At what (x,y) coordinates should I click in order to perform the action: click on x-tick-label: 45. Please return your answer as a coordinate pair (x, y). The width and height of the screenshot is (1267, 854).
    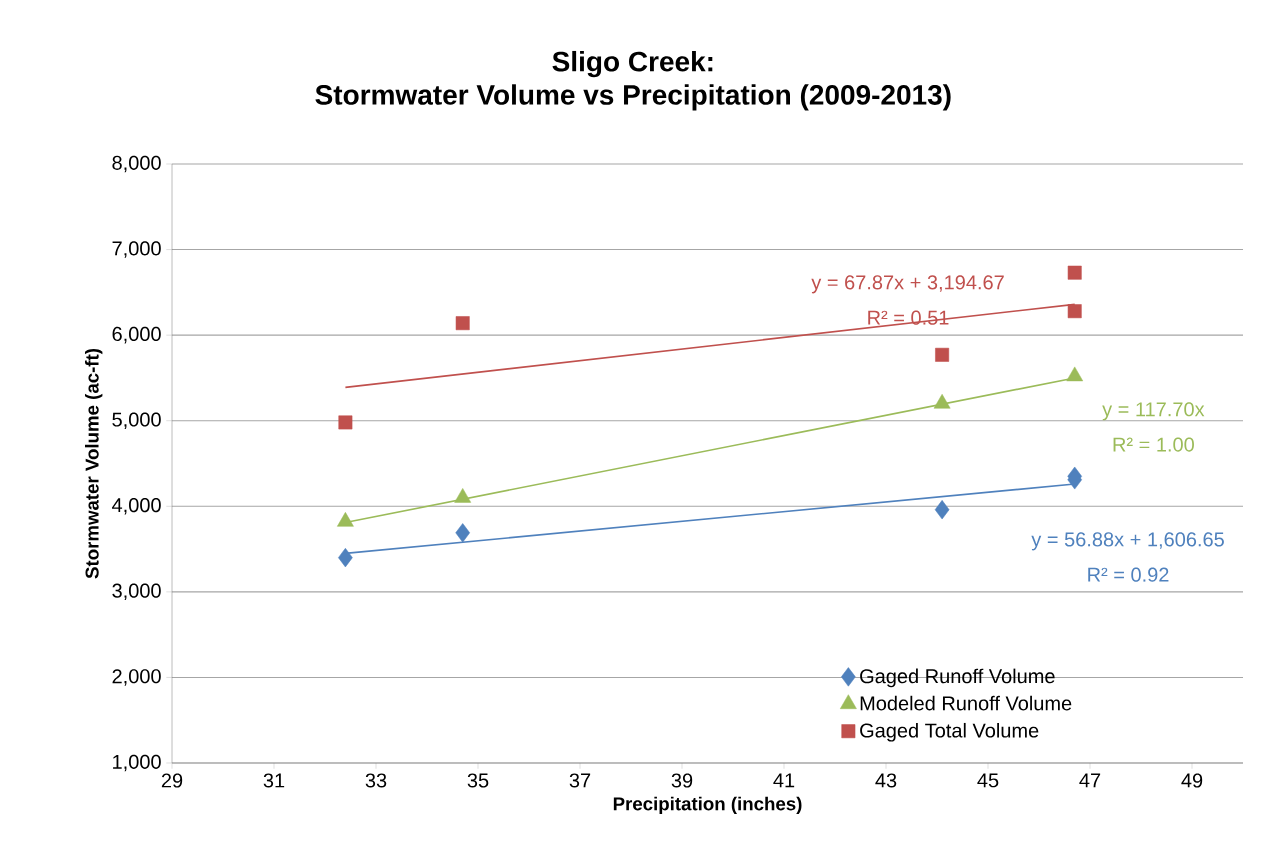
    Looking at the image, I should click on (988, 780).